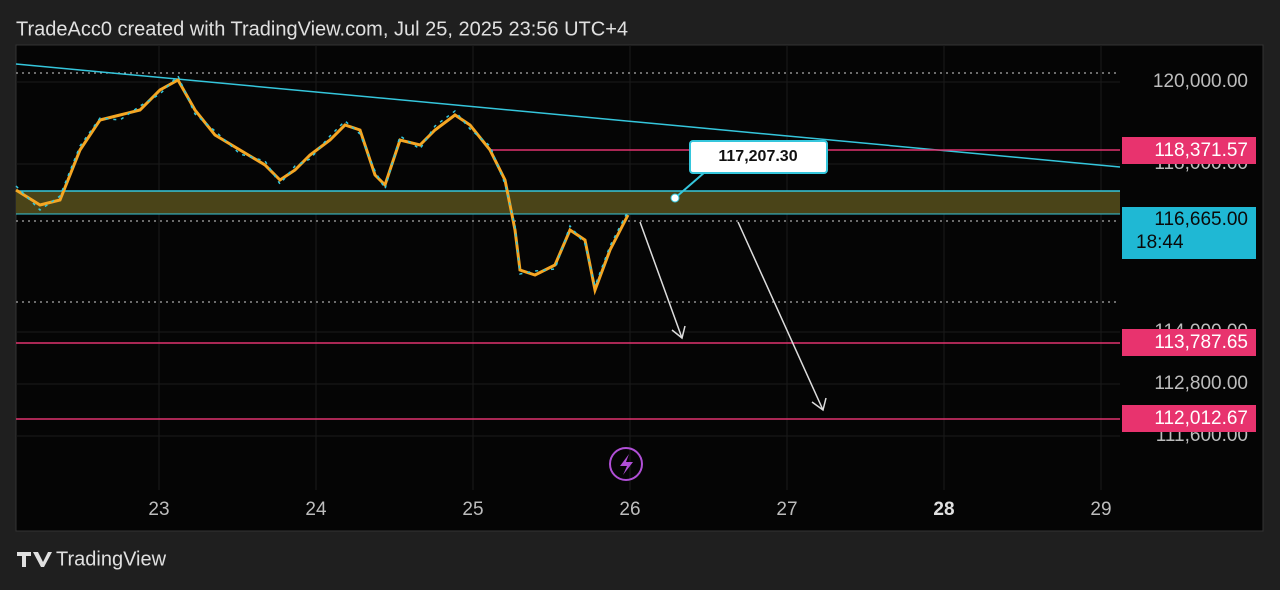 The width and height of the screenshot is (1280, 590). I want to click on callout-anchor, so click(675, 198).